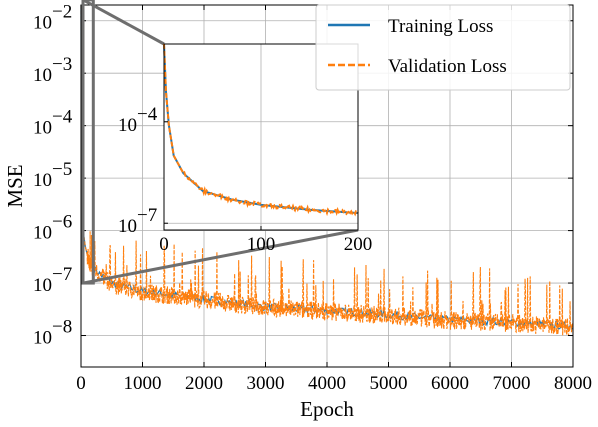  I want to click on y-tick-label-exponent: −2, so click(62, 12).